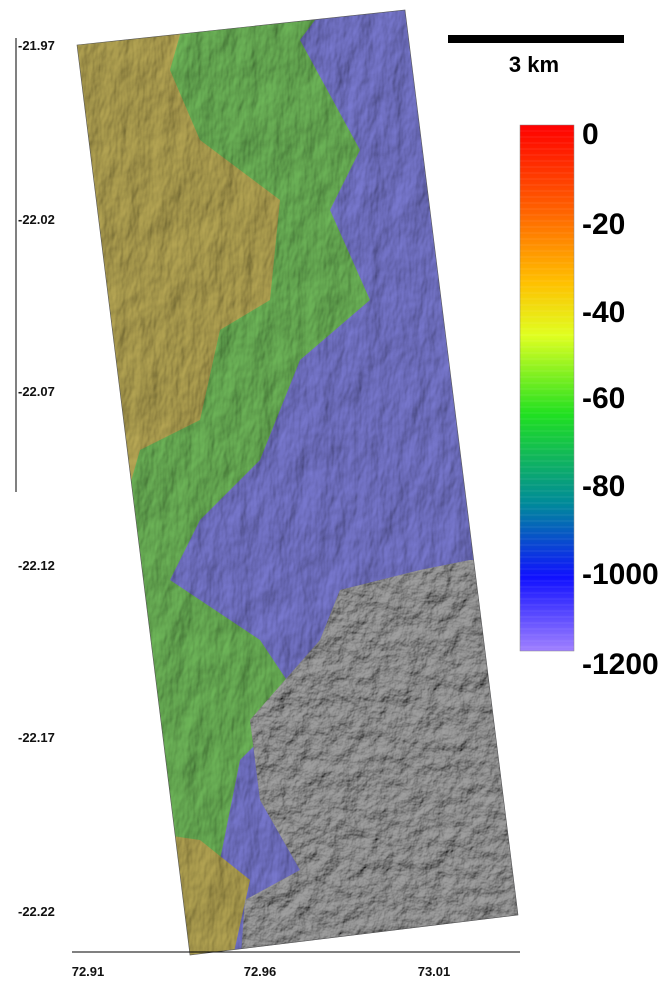 The image size is (671, 983). Describe the element at coordinates (603, 398) in the screenshot. I see `colorbar-label: -60` at that location.